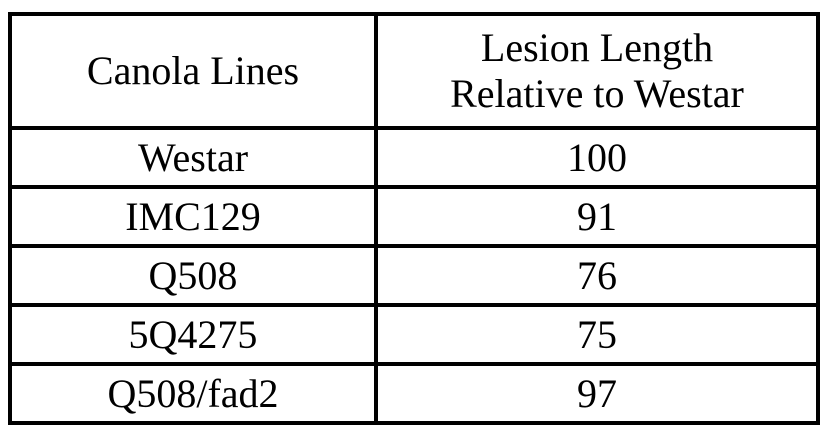  Describe the element at coordinates (597, 47) in the screenshot. I see `header-line-1: Lesion Length` at that location.